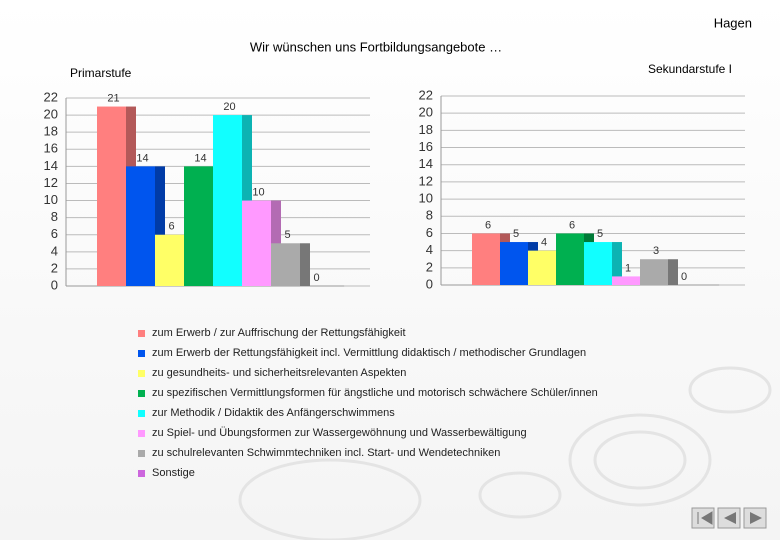 This screenshot has width=780, height=540. What do you see at coordinates (690, 69) in the screenshot?
I see `chart-subtitle: Sekundarstufe I` at bounding box center [690, 69].